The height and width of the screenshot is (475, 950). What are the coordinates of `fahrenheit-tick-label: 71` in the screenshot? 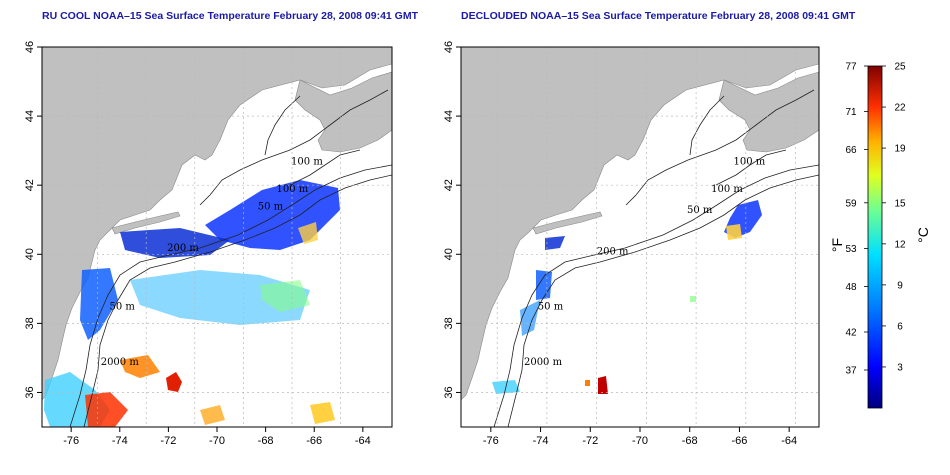 It's located at (851, 112).